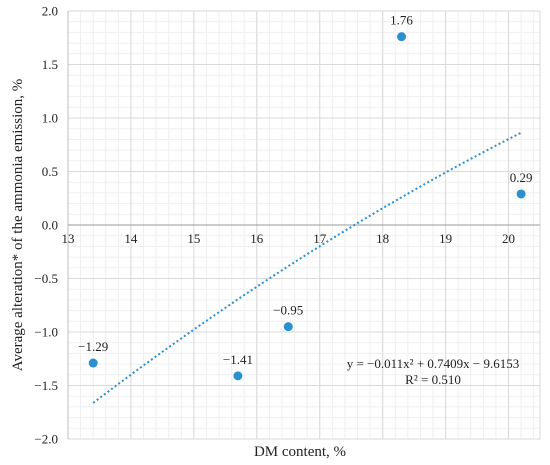  I want to click on y-tick-label: −1.5, so click(46, 385).